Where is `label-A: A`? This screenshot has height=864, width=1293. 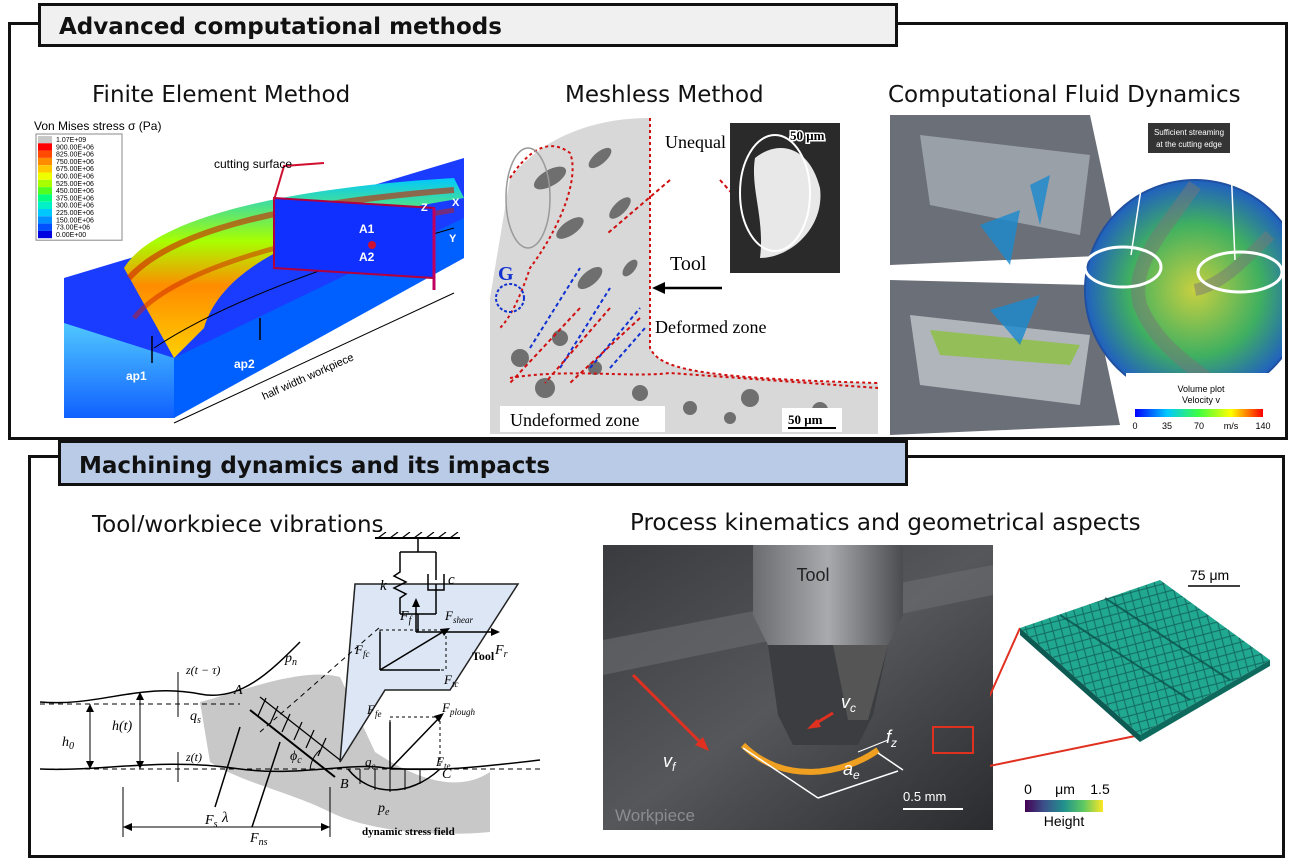 label-A: A is located at coordinates (238, 690).